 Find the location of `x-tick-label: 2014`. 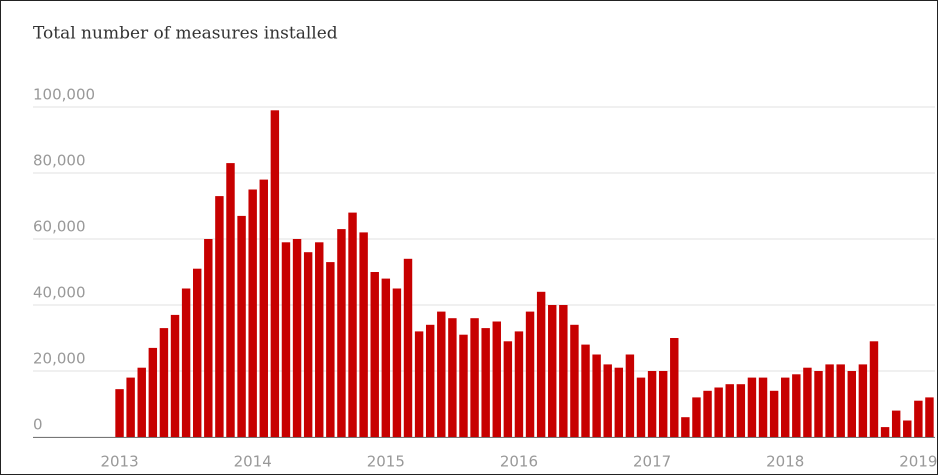

x-tick-label: 2014 is located at coordinates (253, 462).